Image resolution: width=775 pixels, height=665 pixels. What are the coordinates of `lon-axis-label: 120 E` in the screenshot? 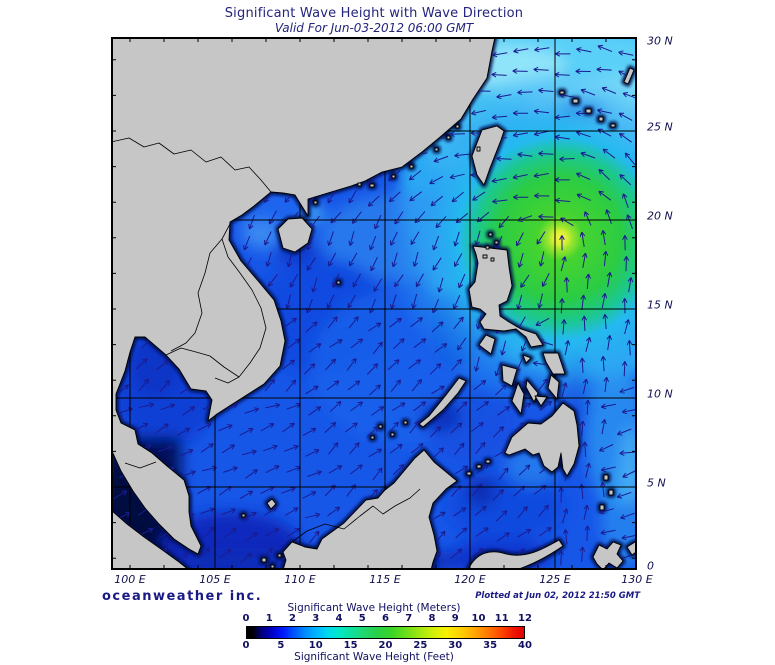 It's located at (470, 579).